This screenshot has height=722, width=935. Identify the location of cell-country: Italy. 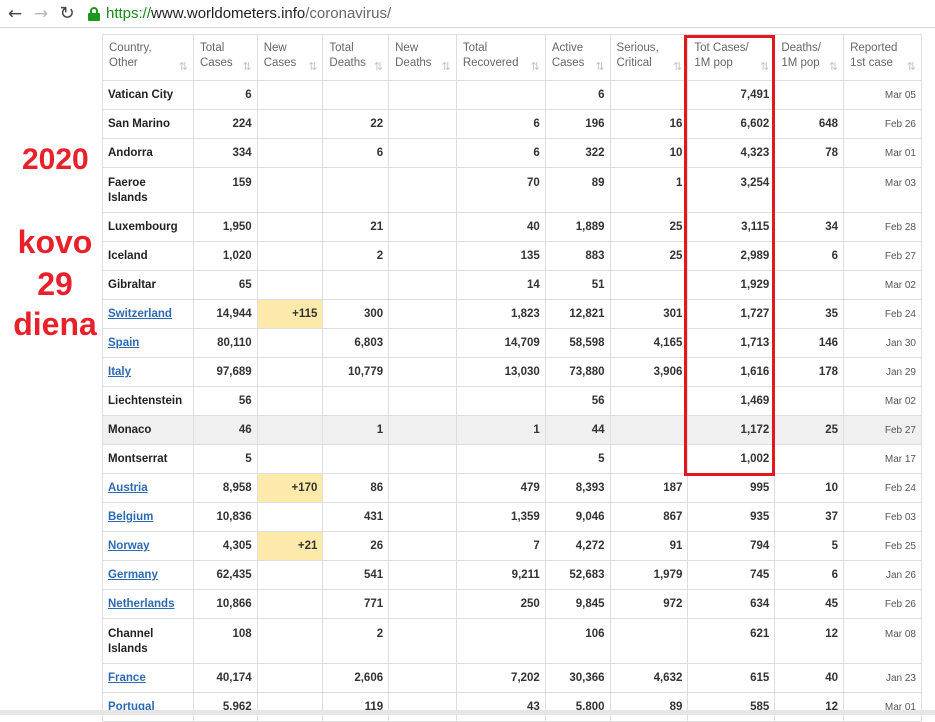
(148, 372).